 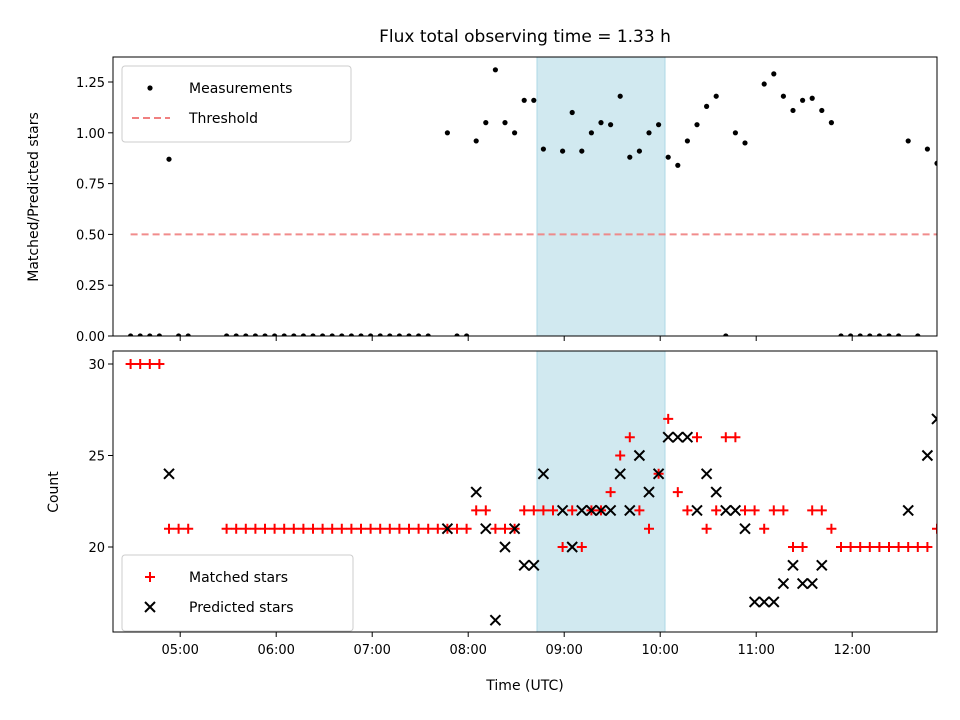 What do you see at coordinates (241, 608) in the screenshot?
I see `legend-label: Predicted stars` at bounding box center [241, 608].